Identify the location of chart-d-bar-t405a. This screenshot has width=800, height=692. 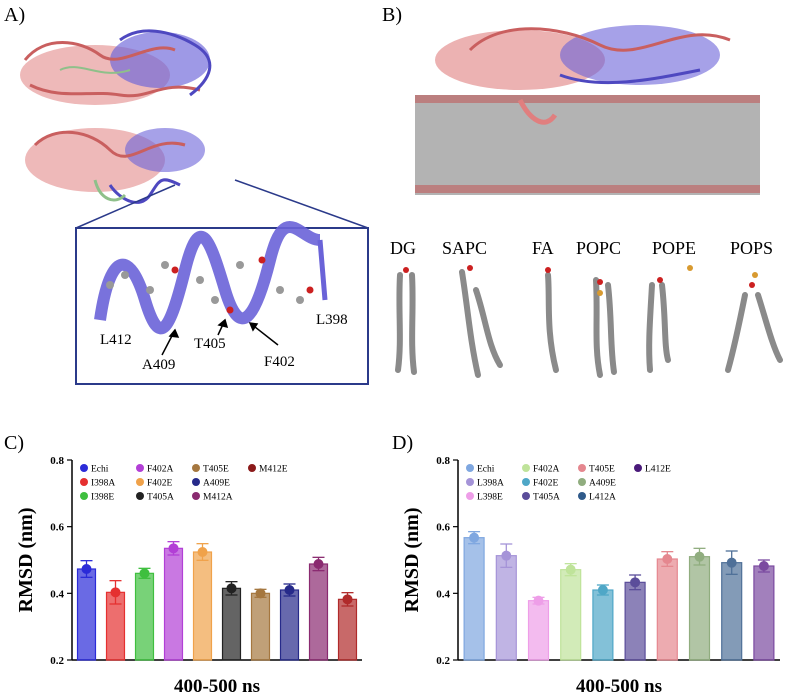
(635, 621).